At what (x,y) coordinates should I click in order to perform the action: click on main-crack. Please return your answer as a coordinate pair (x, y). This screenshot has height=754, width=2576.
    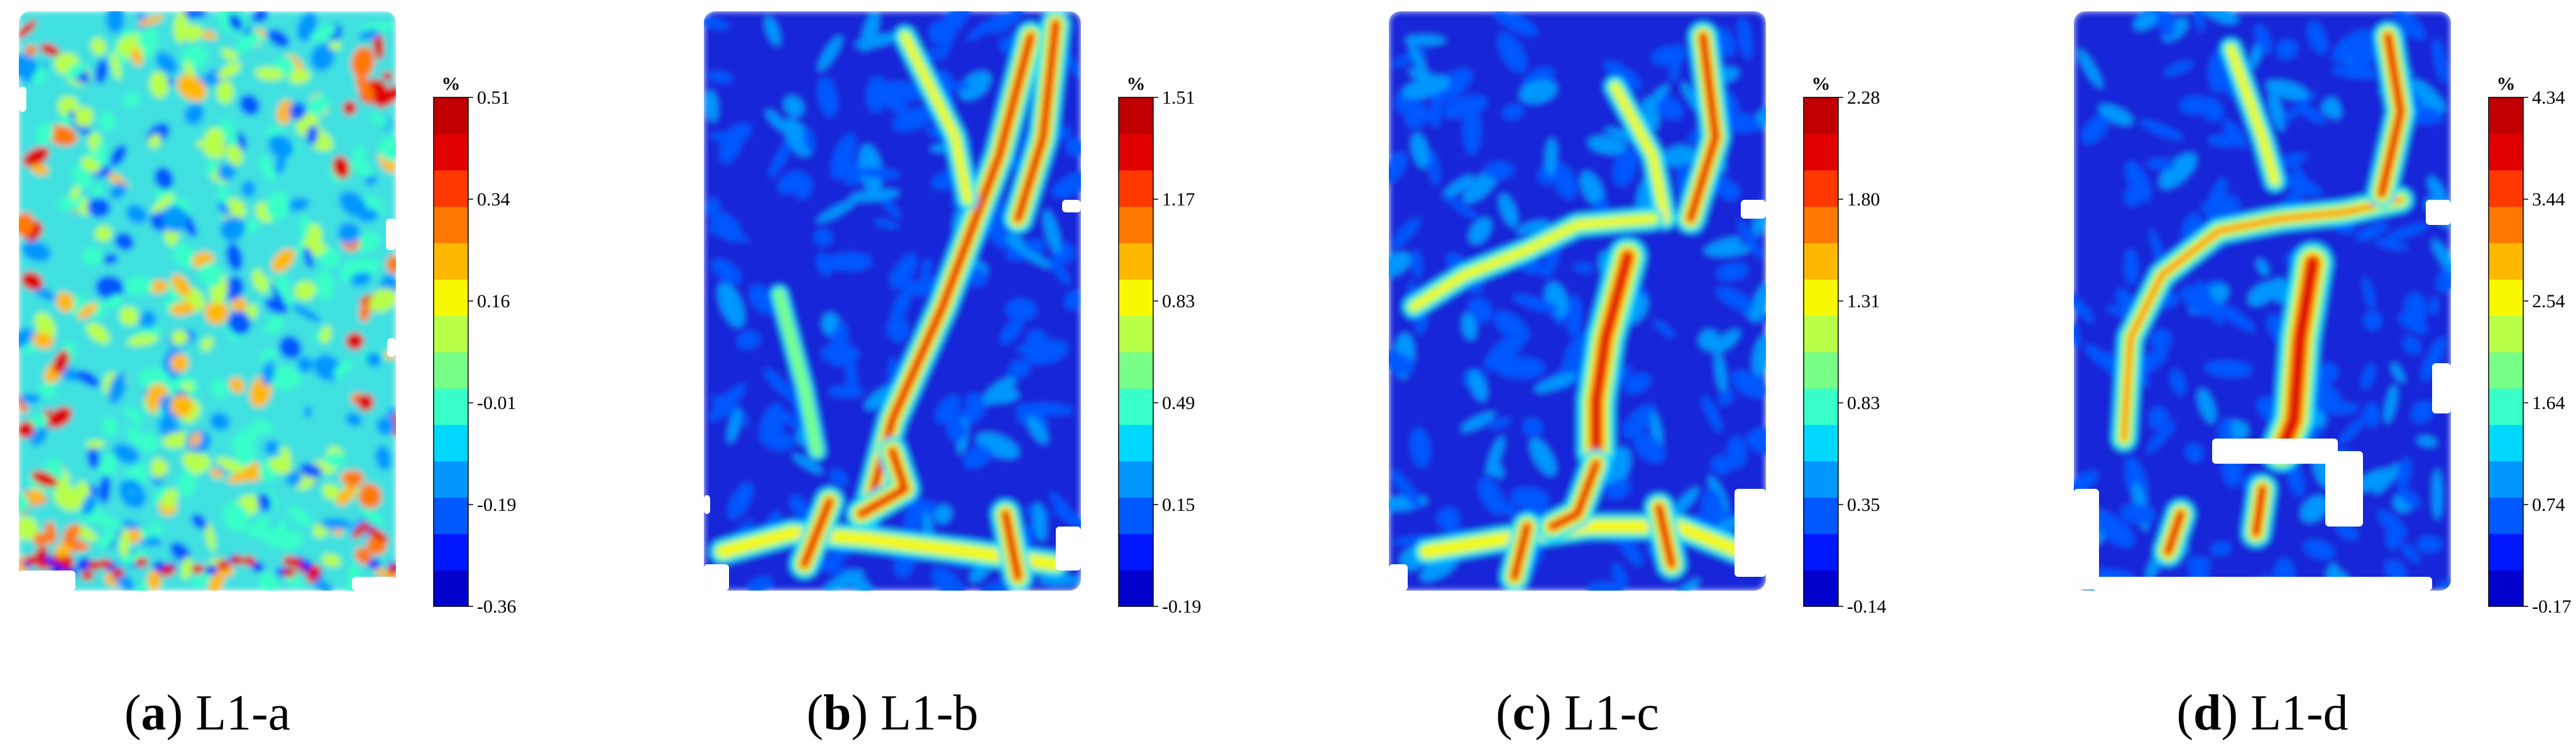
    Looking at the image, I should click on (1612, 354).